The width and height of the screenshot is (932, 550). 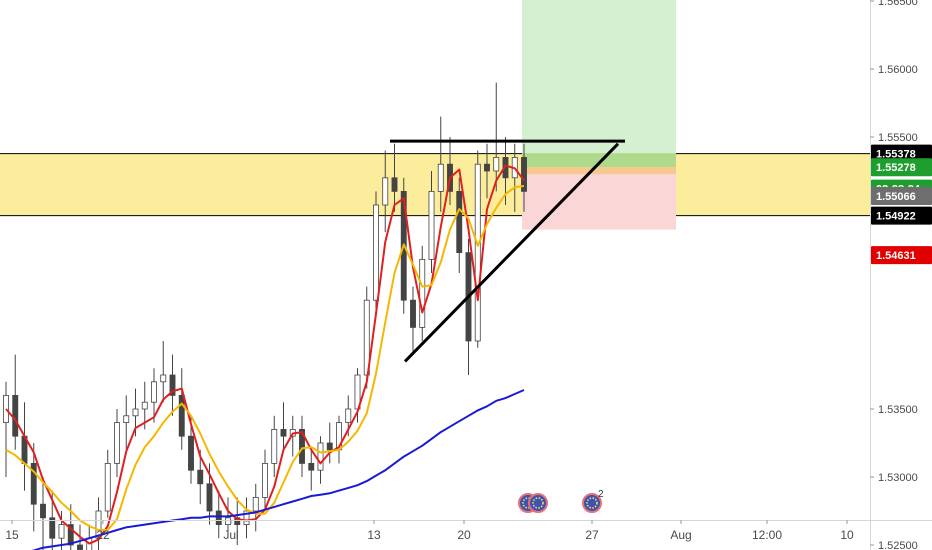 What do you see at coordinates (898, 545) in the screenshot?
I see `price-tick-label: 1.52500` at bounding box center [898, 545].